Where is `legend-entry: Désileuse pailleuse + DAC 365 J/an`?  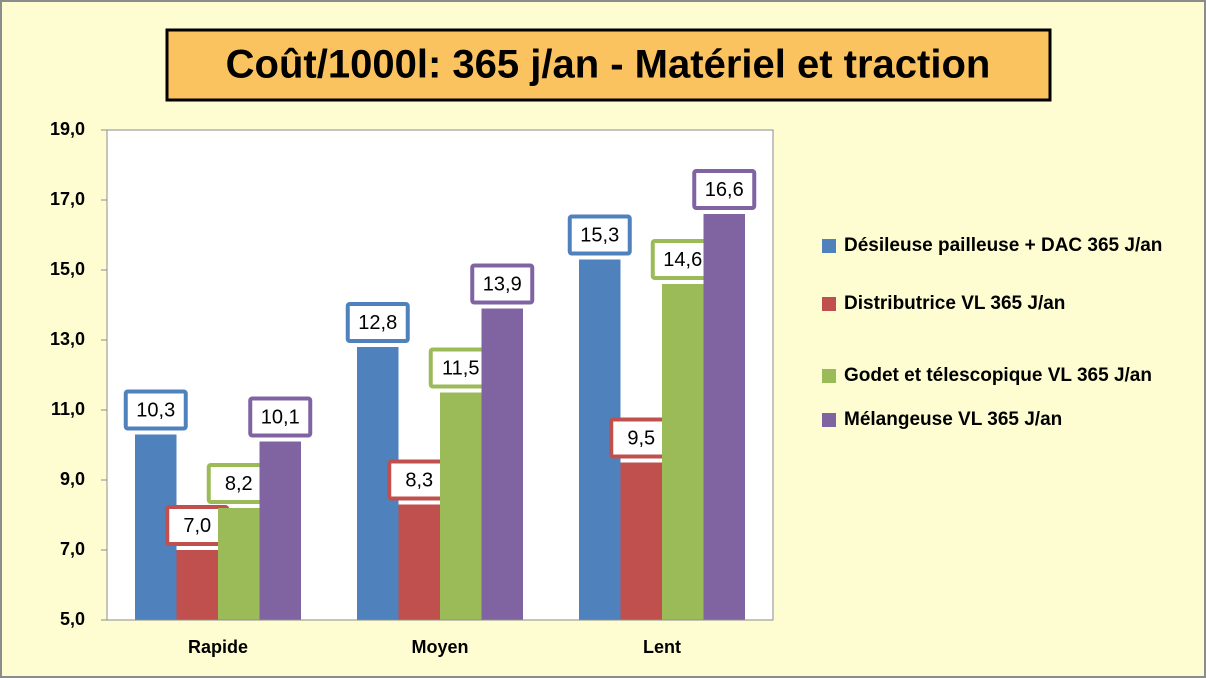 legend-entry: Désileuse pailleuse + DAC 365 J/an is located at coordinates (1005, 246).